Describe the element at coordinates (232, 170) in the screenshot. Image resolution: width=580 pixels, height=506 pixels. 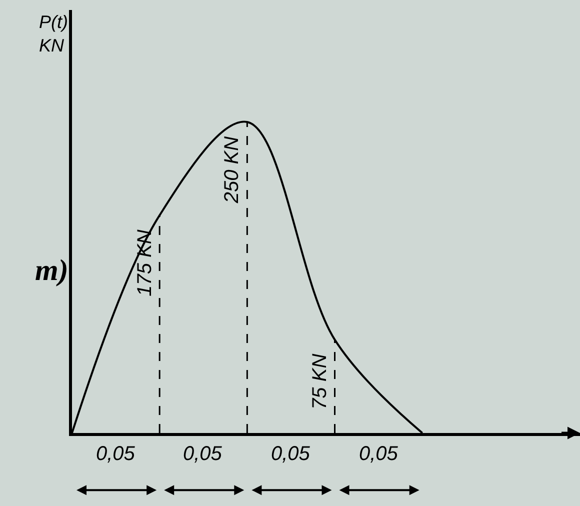
I see `data-label: 250 KN` at that location.